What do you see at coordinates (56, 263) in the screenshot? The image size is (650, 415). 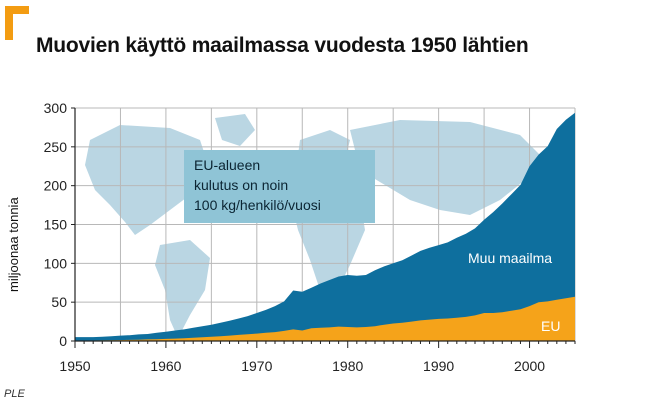 I see `y-tick-label: 100` at bounding box center [56, 263].